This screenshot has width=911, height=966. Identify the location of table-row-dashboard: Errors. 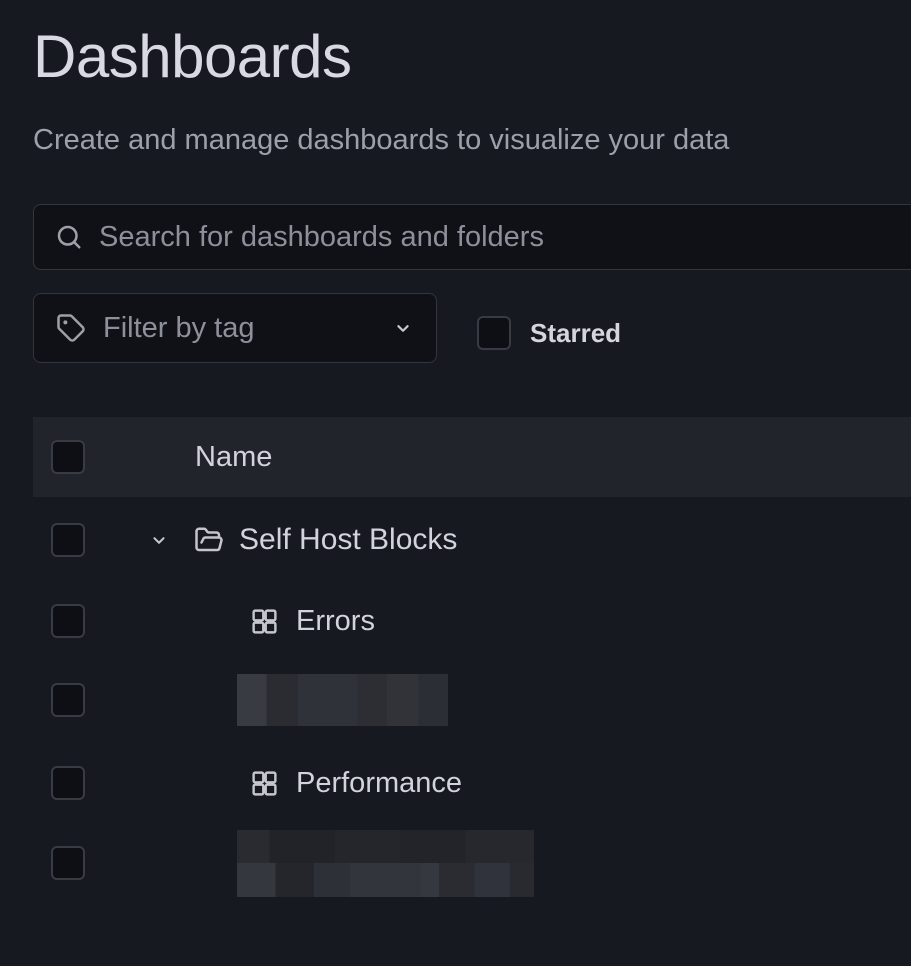
(472, 621).